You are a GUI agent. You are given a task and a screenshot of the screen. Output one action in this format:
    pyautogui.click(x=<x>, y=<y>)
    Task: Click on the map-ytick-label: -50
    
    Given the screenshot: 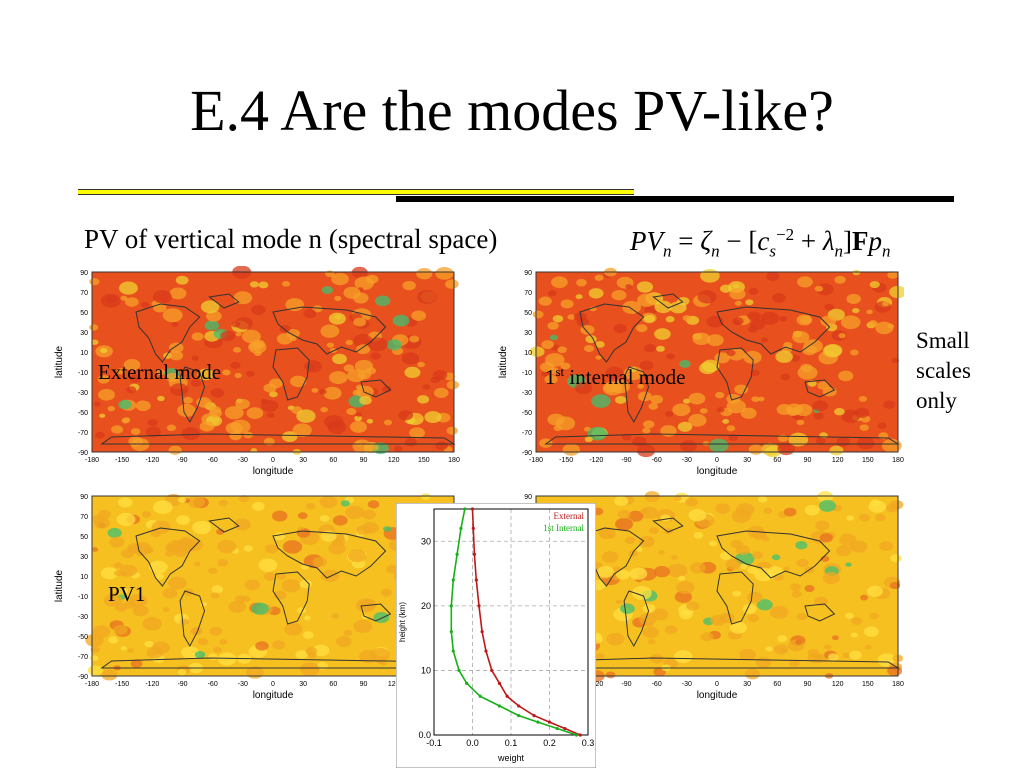 What is the action you would take?
    pyautogui.click(x=527, y=413)
    